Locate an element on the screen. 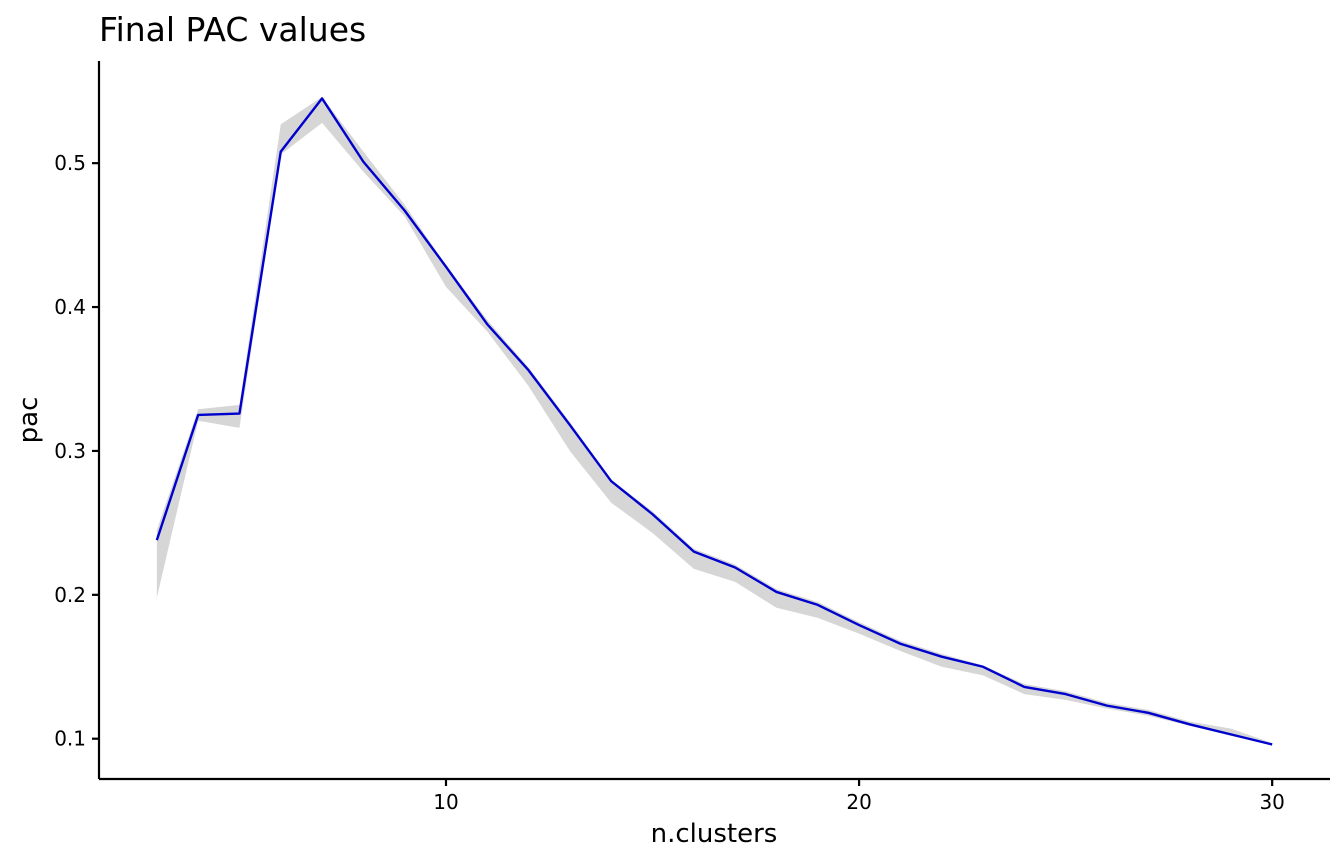 The width and height of the screenshot is (1344, 864). x-tick-label: 20 is located at coordinates (858, 802).